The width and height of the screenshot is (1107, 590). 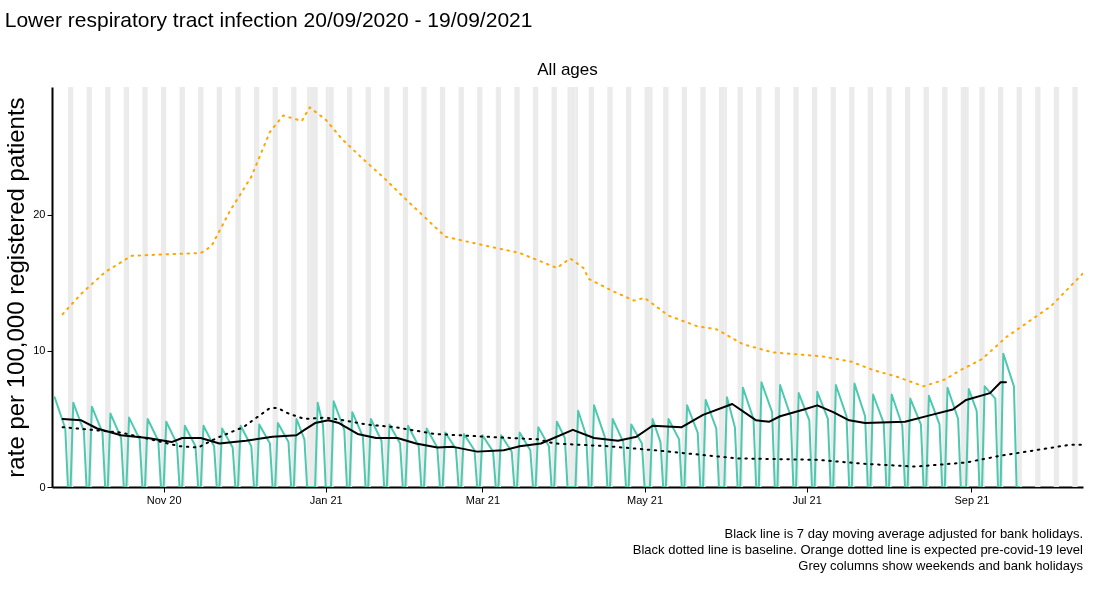 I want to click on x-tick-label: Jul 21, so click(x=807, y=499).